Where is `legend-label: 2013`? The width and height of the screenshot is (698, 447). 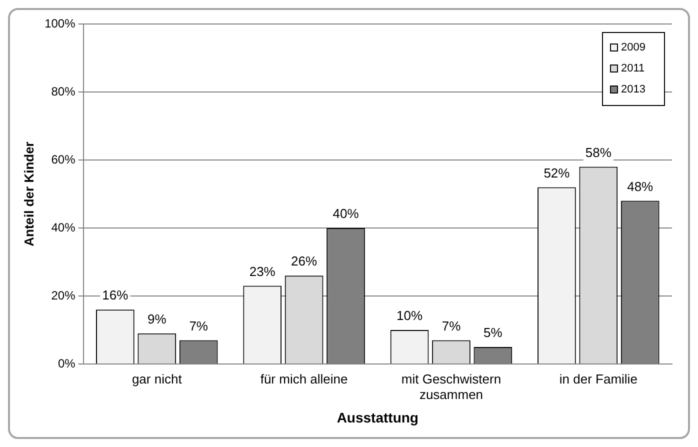
legend-label: 2013 is located at coordinates (633, 90).